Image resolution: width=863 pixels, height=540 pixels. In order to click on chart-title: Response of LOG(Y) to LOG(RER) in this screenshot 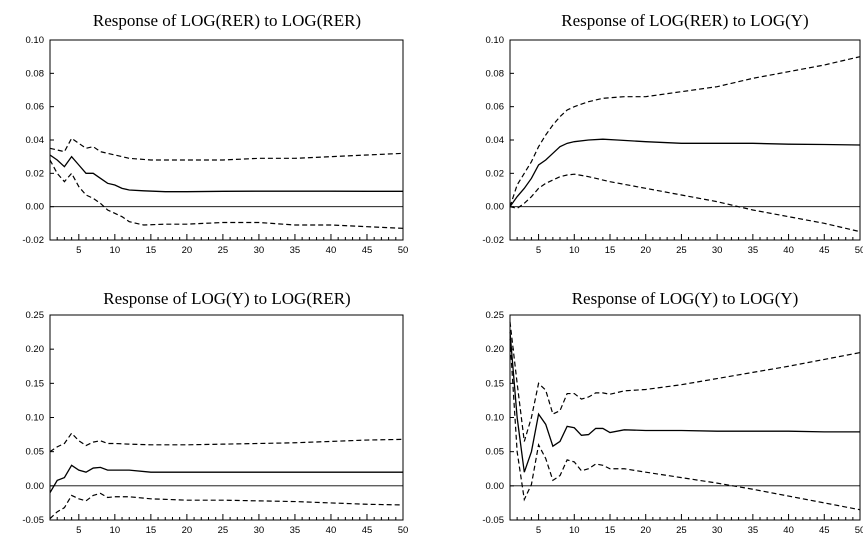, I will do `click(226, 298)`.